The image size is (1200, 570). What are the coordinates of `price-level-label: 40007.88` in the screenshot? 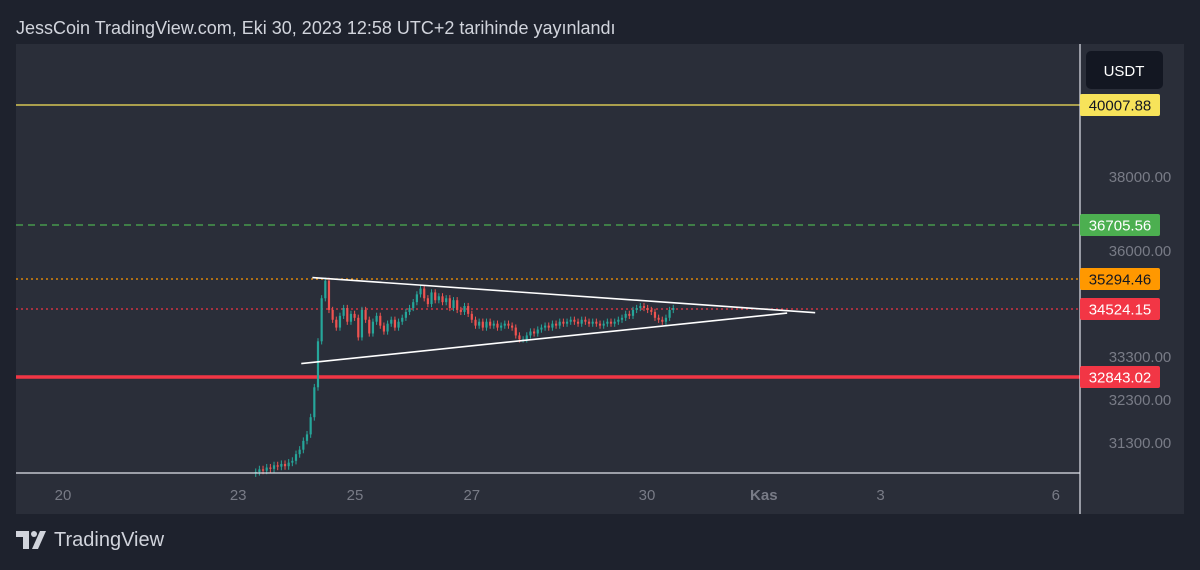 It's located at (1120, 105).